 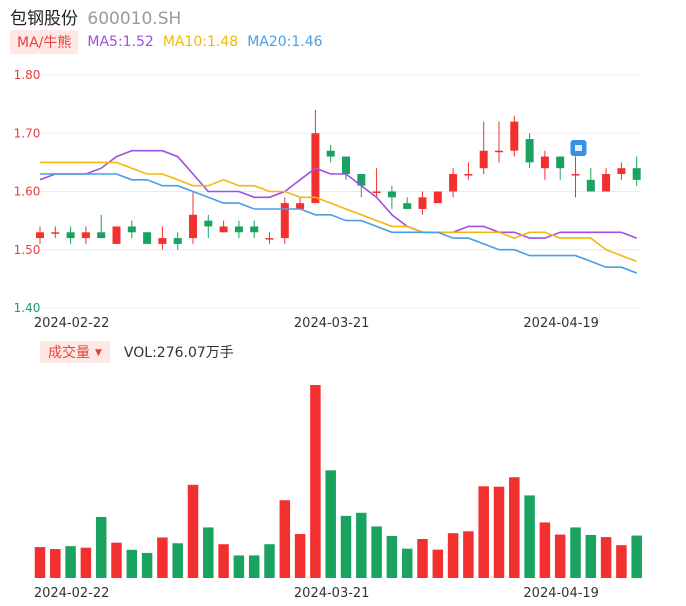 What do you see at coordinates (69, 353) in the screenshot?
I see `volume-toggle-label: 成交量` at bounding box center [69, 353].